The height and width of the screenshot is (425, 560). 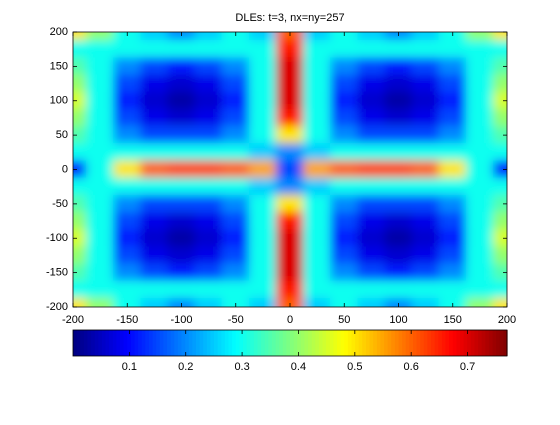 What do you see at coordinates (241, 367) in the screenshot?
I see `colorbar-tick-label: 0.3` at bounding box center [241, 367].